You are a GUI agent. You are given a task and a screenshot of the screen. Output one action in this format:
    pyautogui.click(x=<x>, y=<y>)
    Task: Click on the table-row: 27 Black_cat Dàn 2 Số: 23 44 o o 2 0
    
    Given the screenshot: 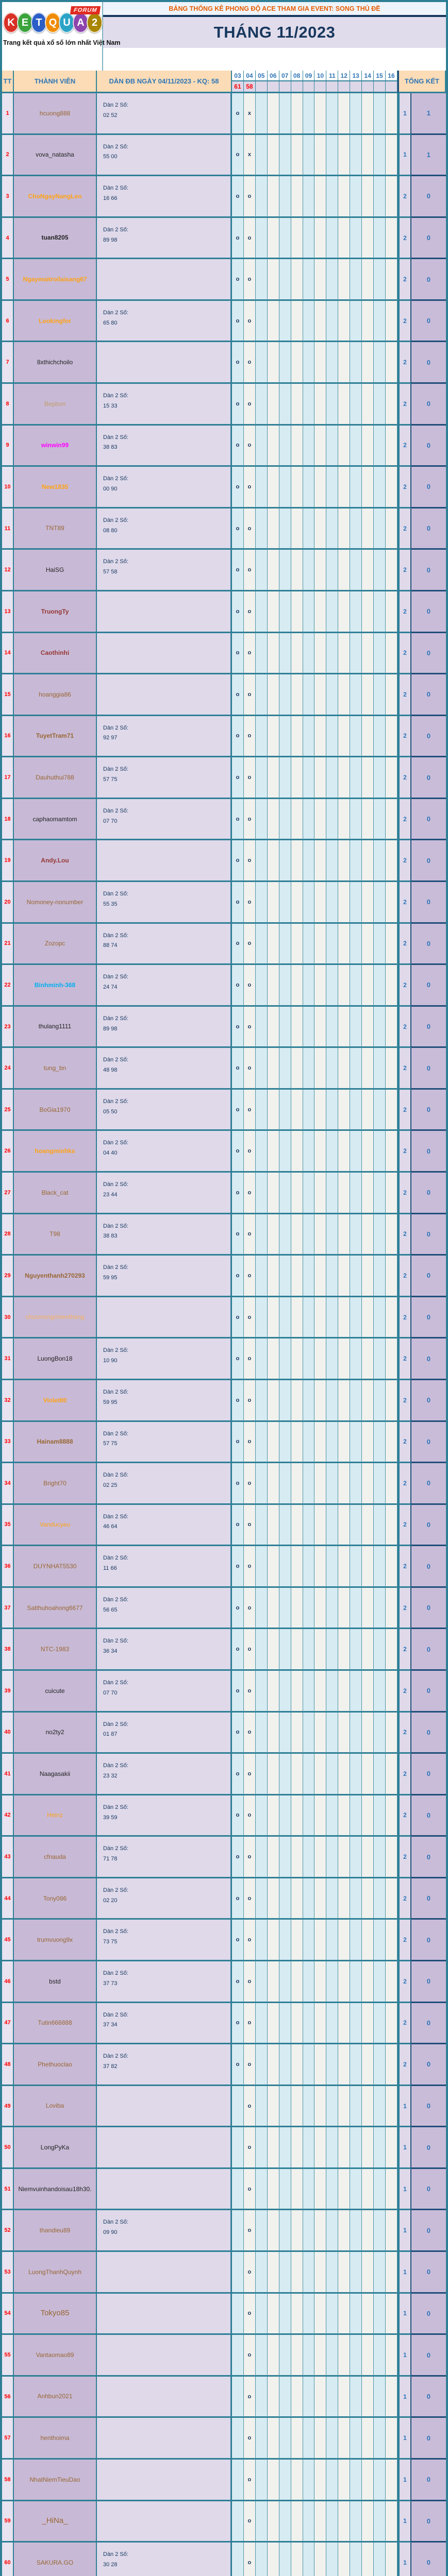 What is the action you would take?
    pyautogui.click(x=224, y=1193)
    